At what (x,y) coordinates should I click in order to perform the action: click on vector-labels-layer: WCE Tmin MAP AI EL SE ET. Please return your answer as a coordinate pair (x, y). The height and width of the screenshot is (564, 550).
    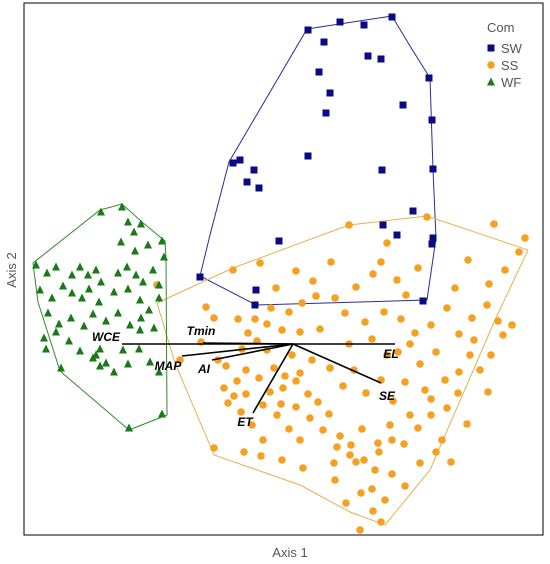
    Looking at the image, I should click on (245, 376).